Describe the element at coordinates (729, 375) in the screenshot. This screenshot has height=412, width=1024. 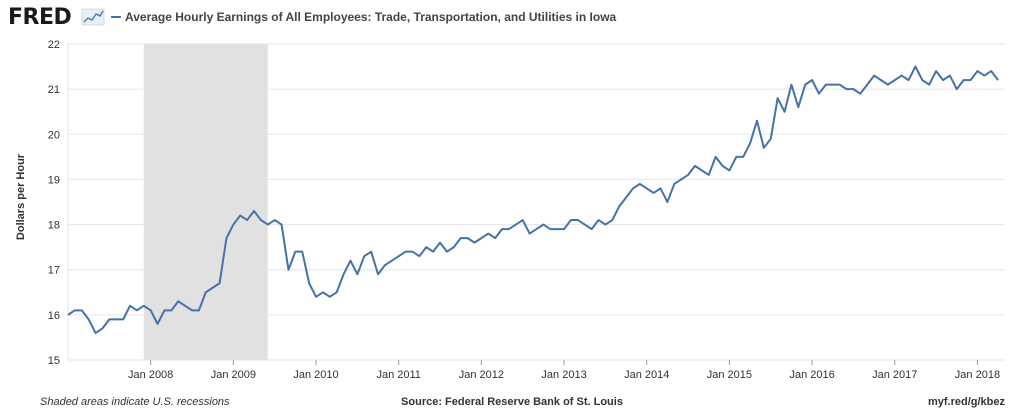
I see `x-tick-label: Jan 2015` at that location.